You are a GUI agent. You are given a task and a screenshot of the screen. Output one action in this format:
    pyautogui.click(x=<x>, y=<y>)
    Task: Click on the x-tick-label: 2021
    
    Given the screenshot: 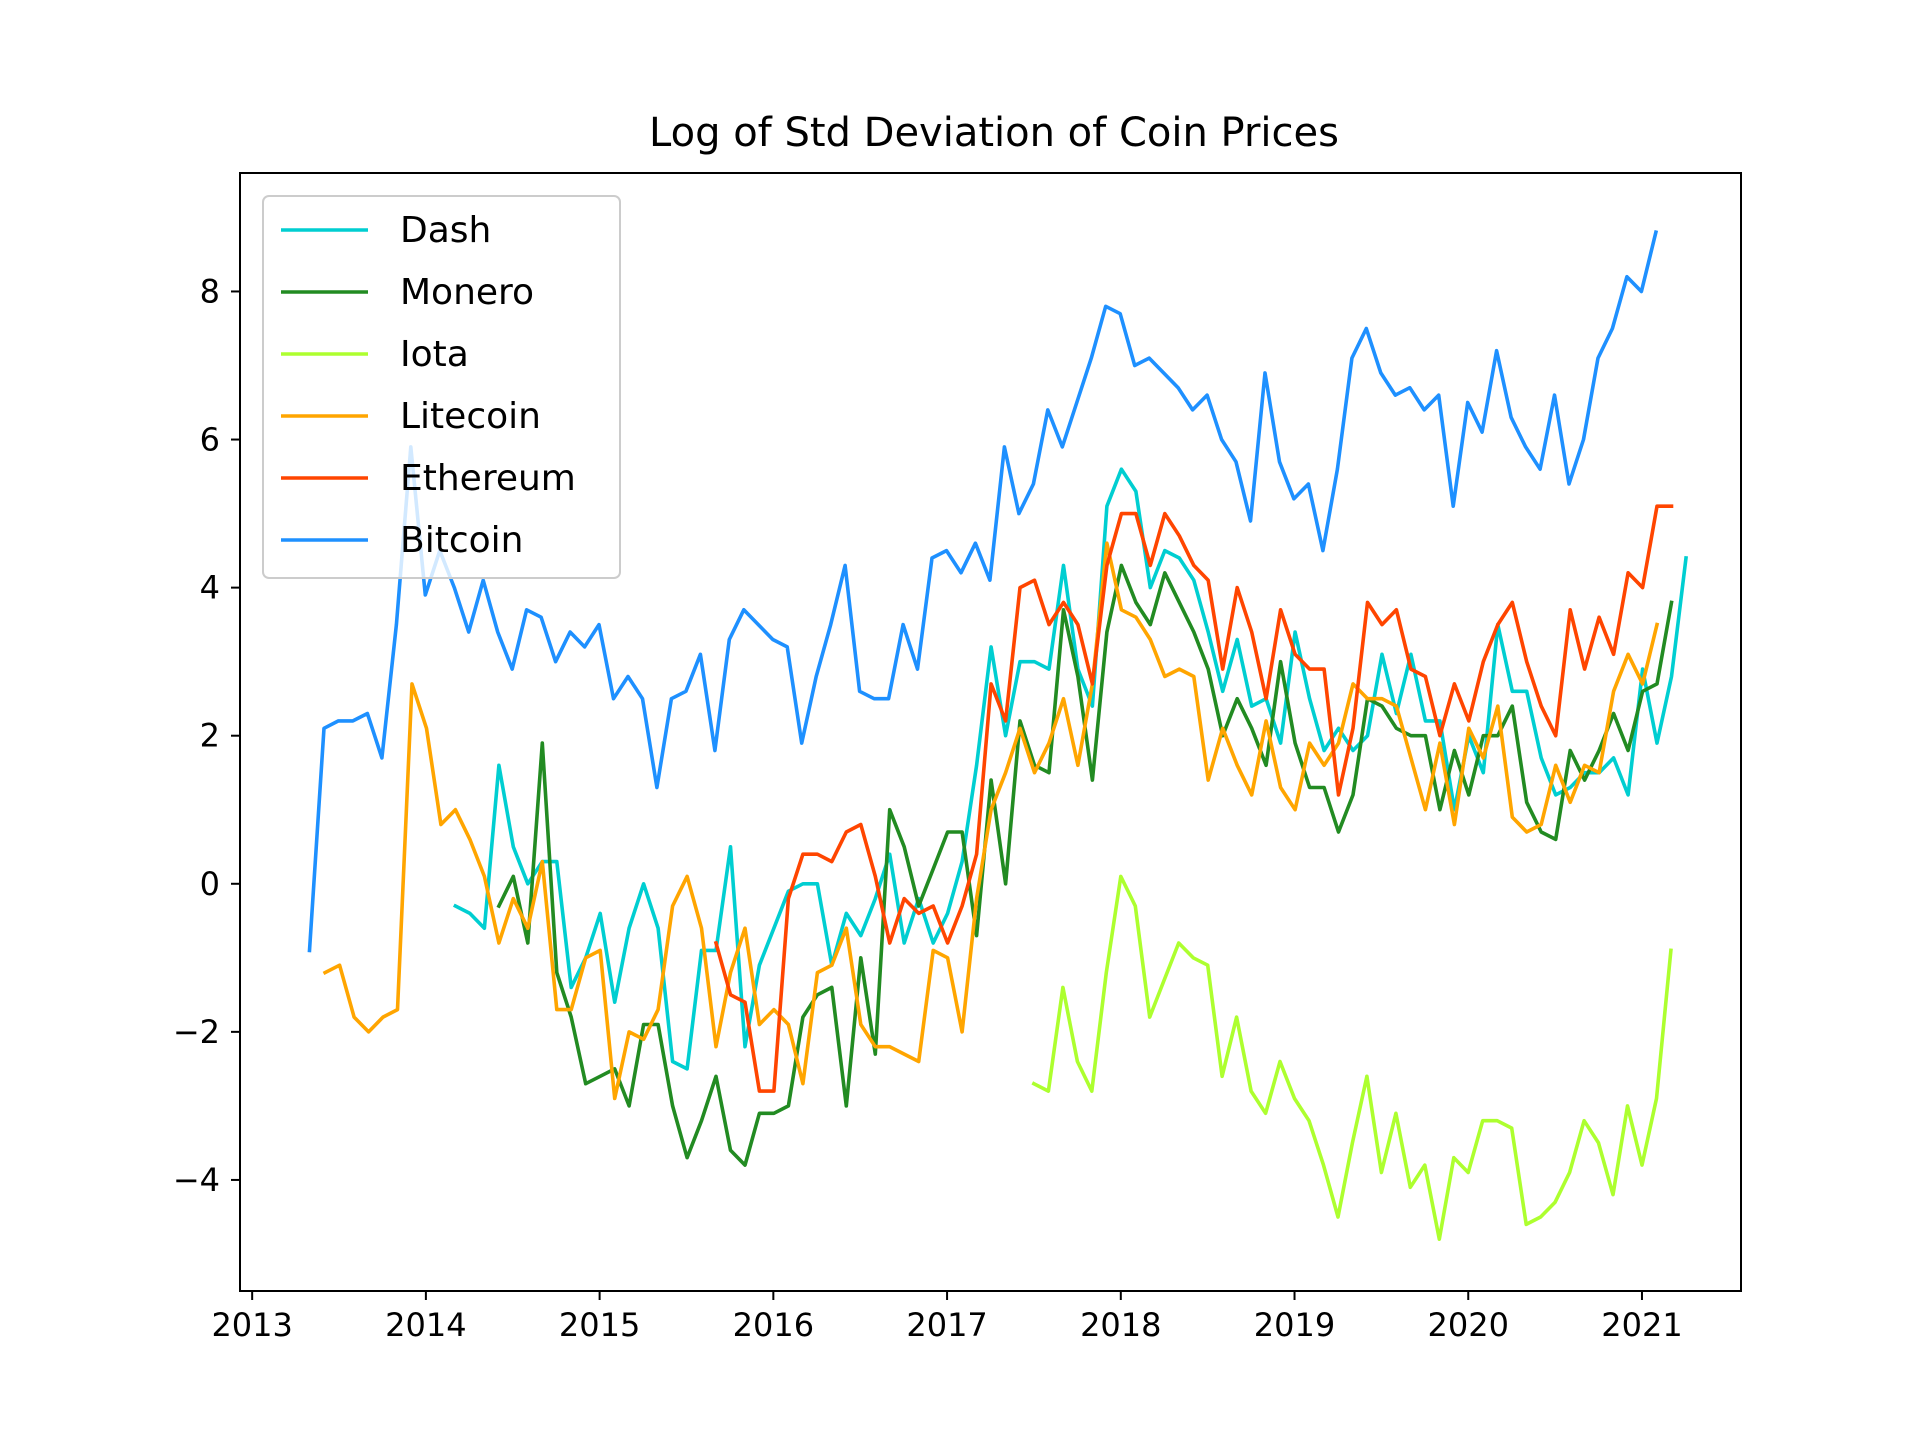 What is the action you would take?
    pyautogui.click(x=1641, y=1325)
    